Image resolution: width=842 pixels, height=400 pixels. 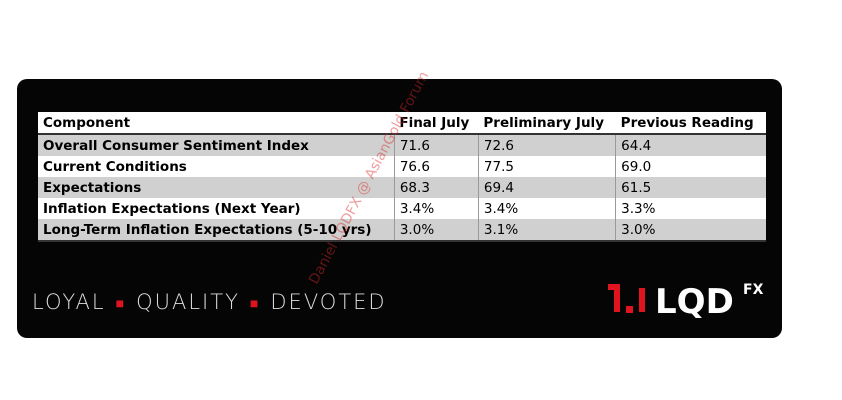 What do you see at coordinates (546, 230) in the screenshot?
I see `table-cell: 3.1%` at bounding box center [546, 230].